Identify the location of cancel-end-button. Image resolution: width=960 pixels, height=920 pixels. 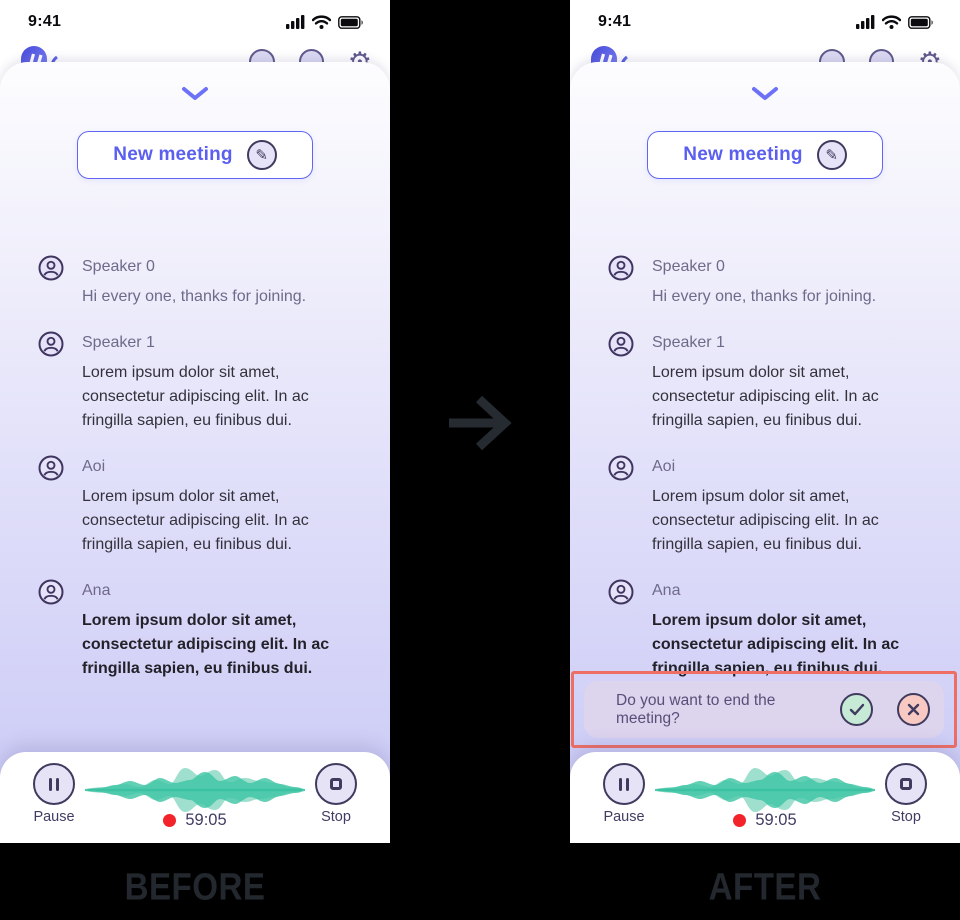
(913, 709).